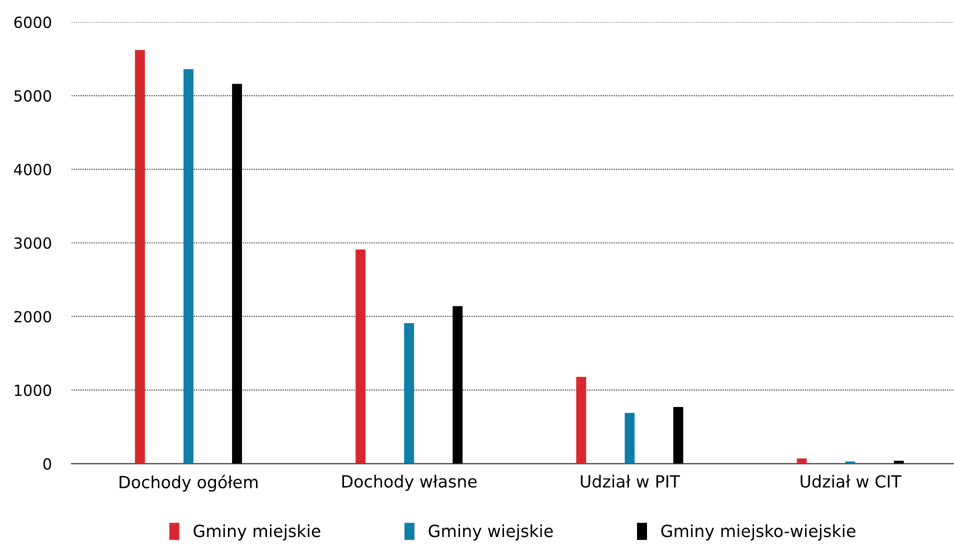 This screenshot has width=954, height=552. Describe the element at coordinates (33, 243) in the screenshot. I see `y-tick-label: 3000` at that location.